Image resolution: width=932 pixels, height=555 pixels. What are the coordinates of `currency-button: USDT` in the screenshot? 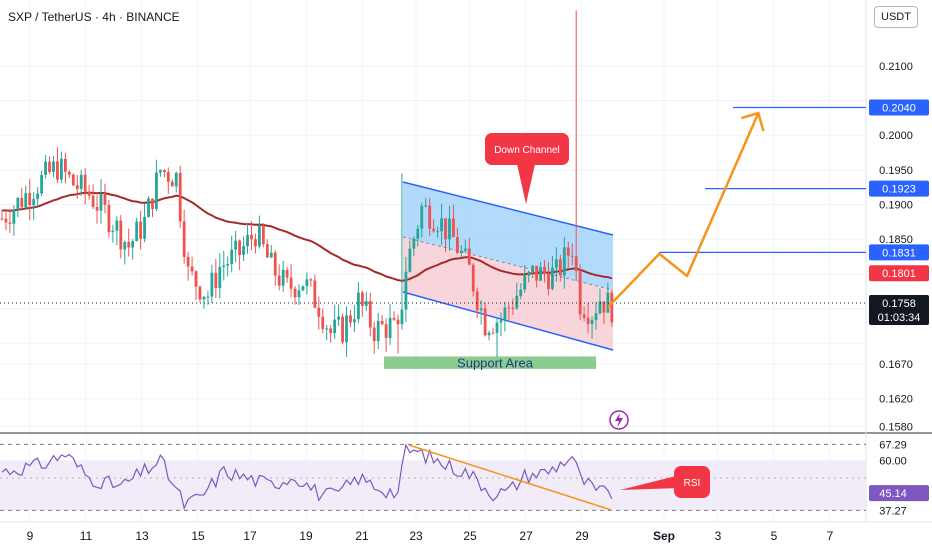 It's located at (896, 17).